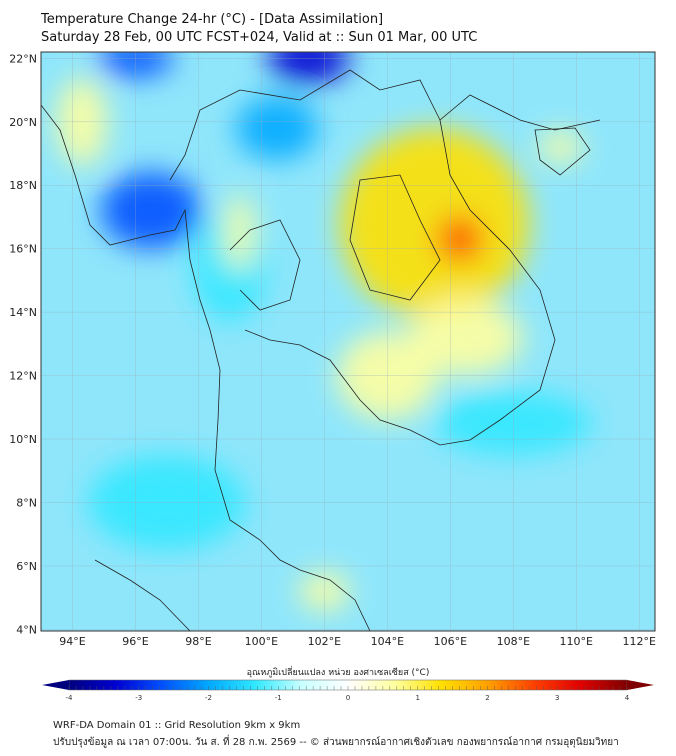  What do you see at coordinates (72, 641) in the screenshot?
I see `longitude-label: 94°E` at bounding box center [72, 641].